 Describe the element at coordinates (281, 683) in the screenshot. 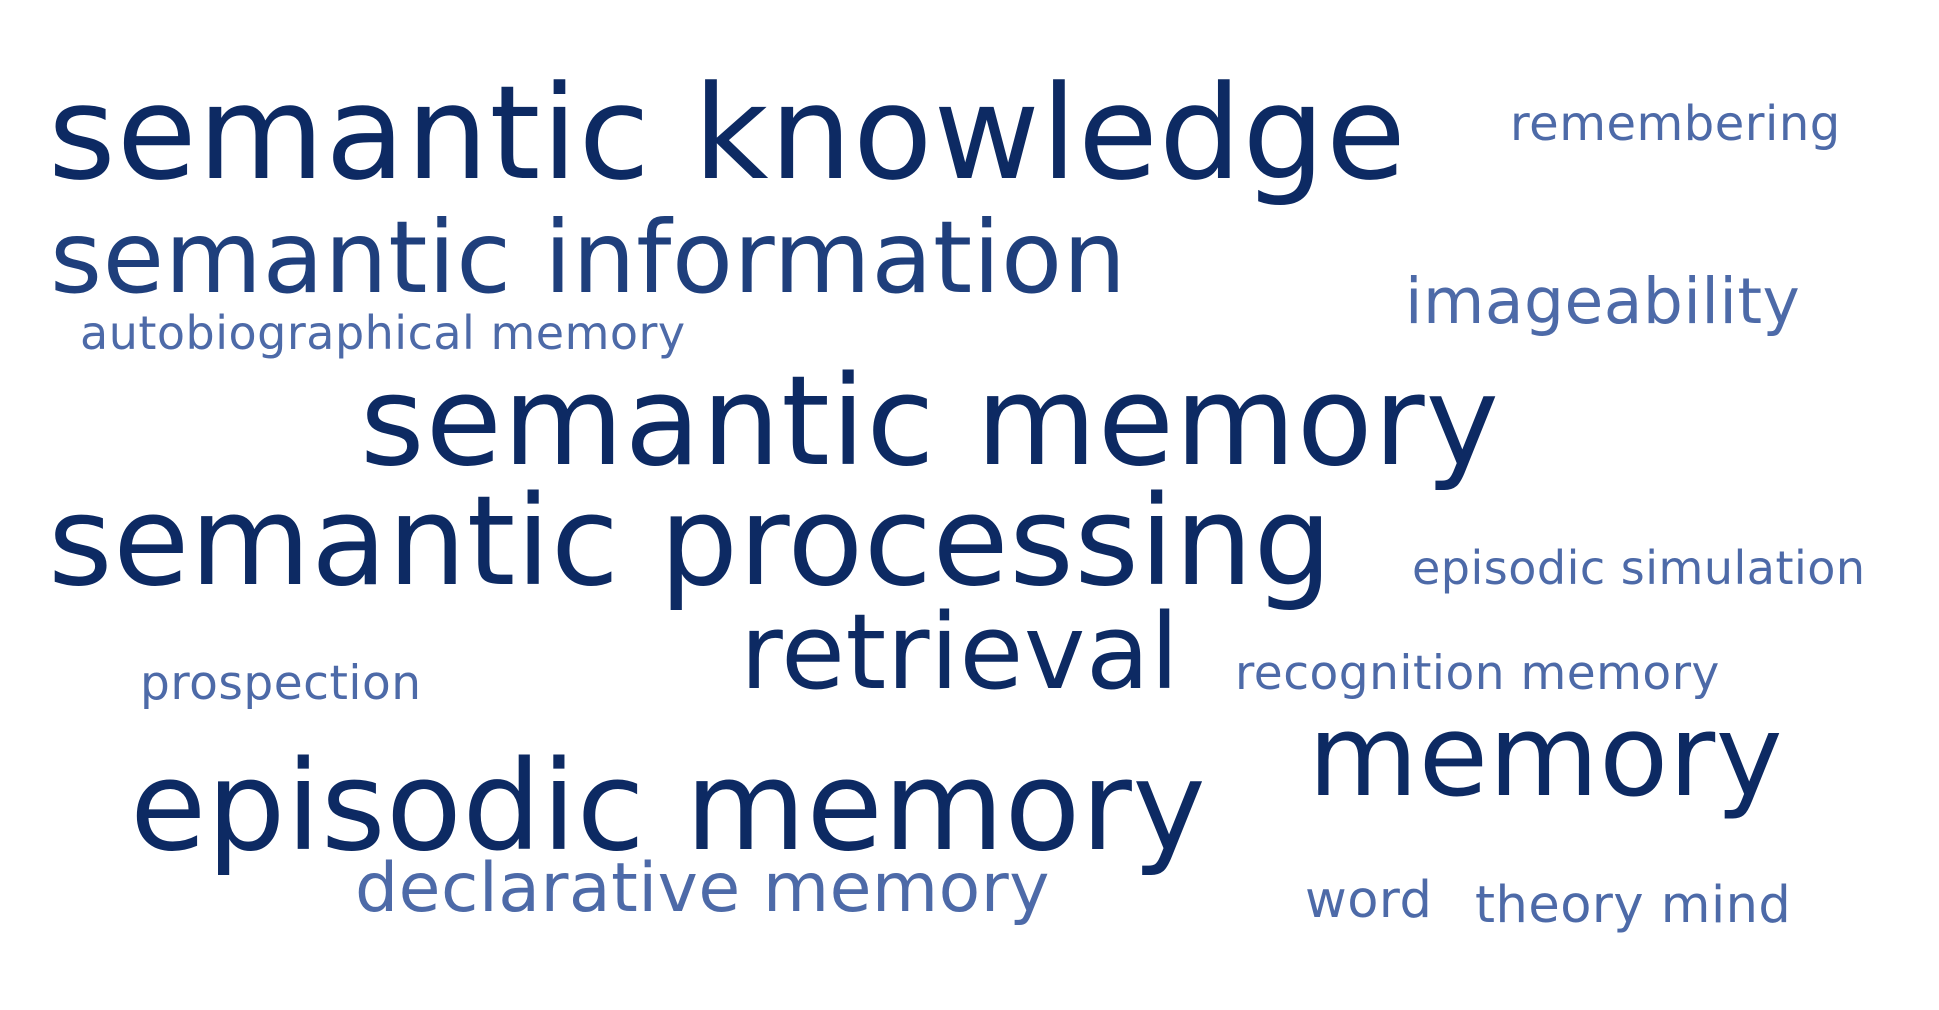

I see `word-prospection: prospection` at that location.